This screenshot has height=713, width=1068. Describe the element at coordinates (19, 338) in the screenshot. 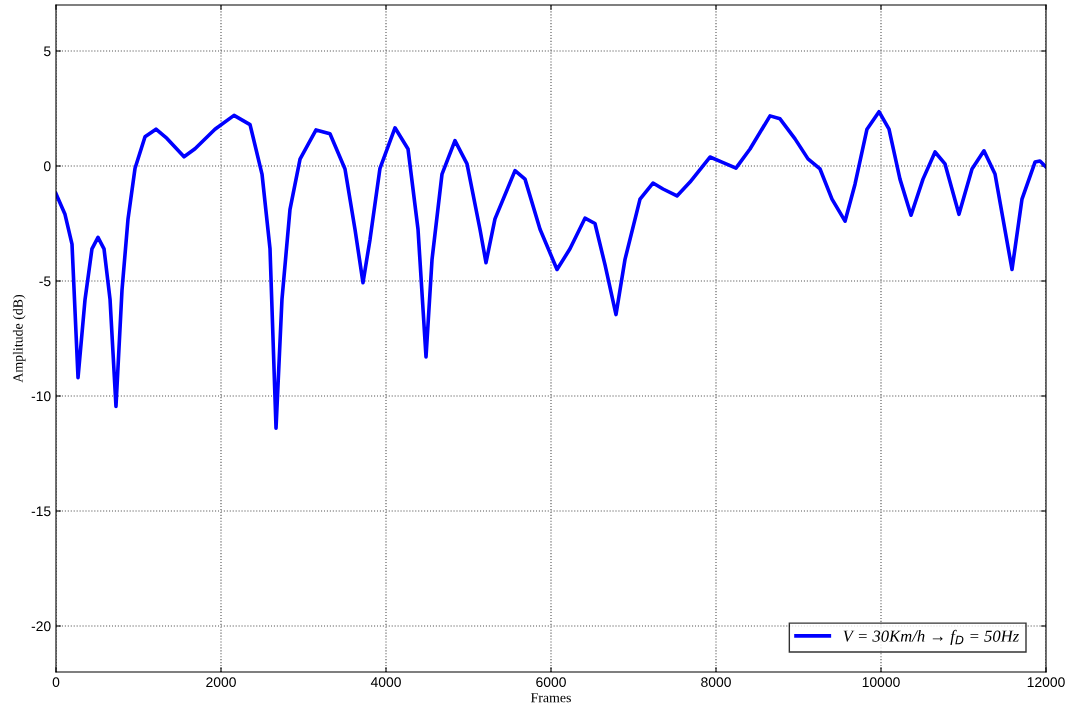

I see `y-axis-title: Amplitude (dB)` at that location.